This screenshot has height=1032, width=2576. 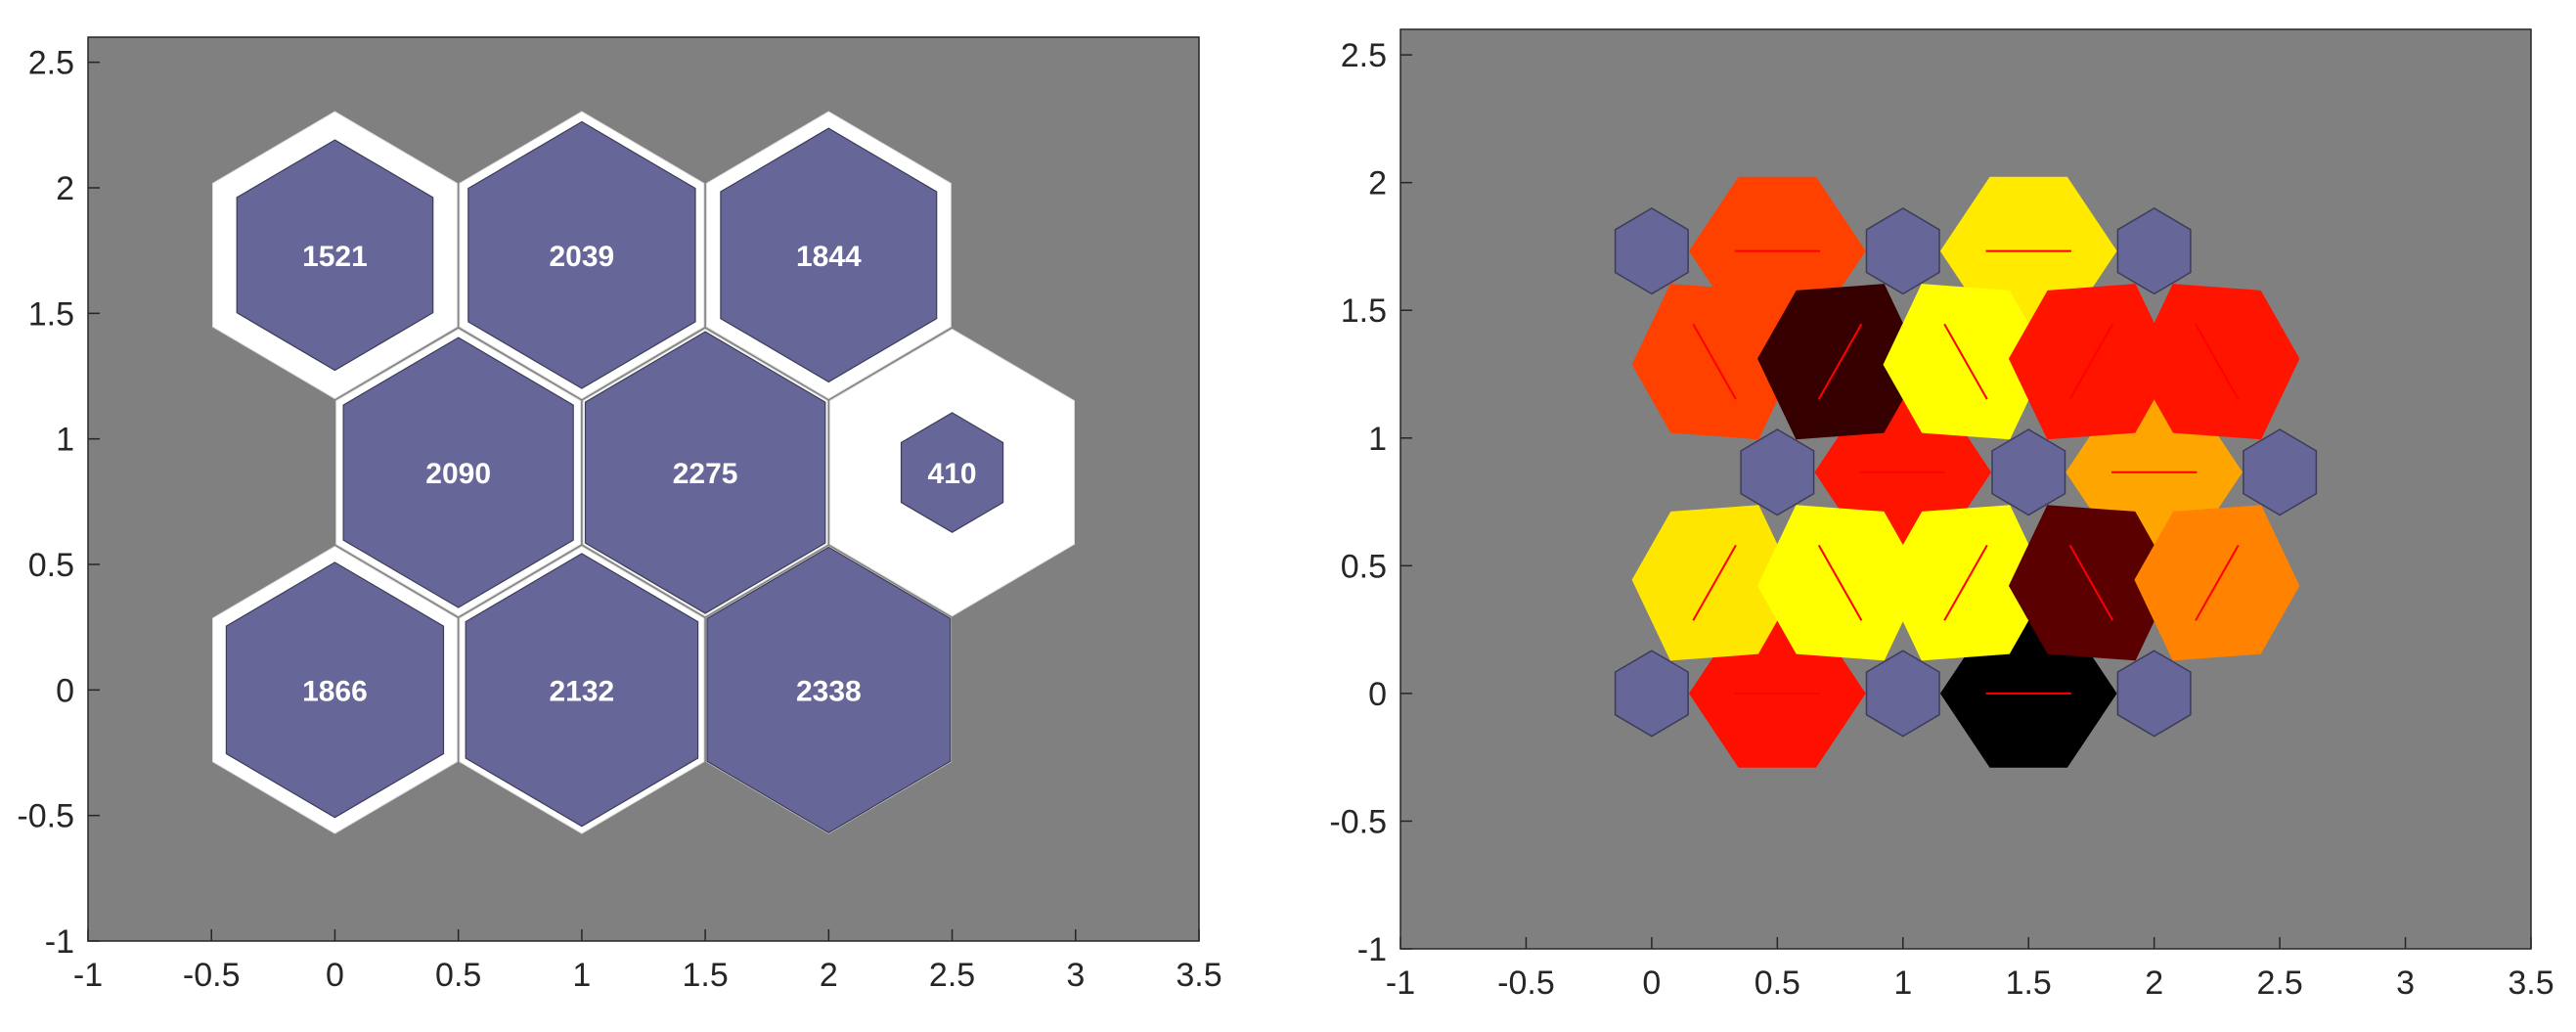 What do you see at coordinates (582, 257) in the screenshot?
I see `hit-count-label: 2039` at bounding box center [582, 257].